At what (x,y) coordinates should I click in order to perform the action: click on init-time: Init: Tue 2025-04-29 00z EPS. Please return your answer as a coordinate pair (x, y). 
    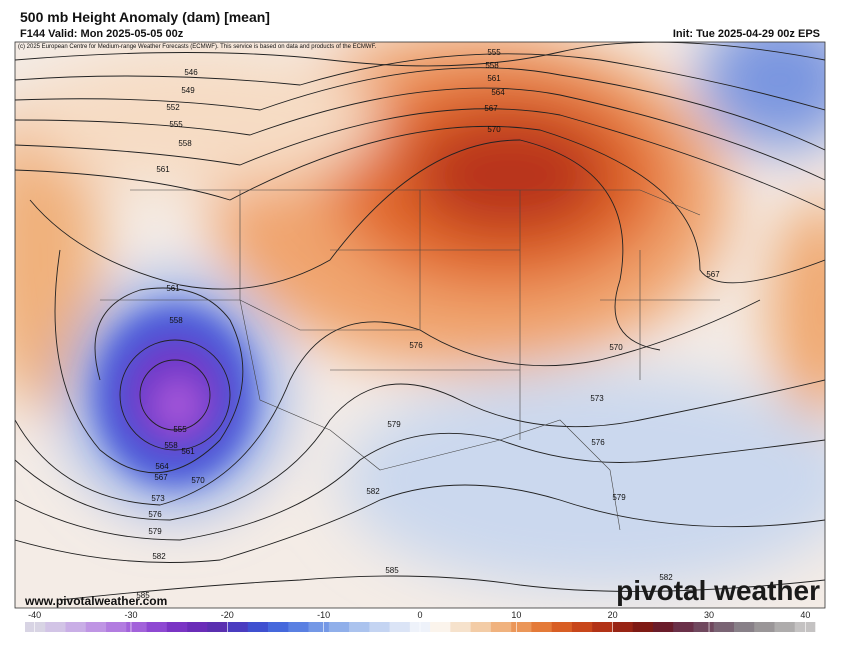
    Looking at the image, I should click on (746, 34).